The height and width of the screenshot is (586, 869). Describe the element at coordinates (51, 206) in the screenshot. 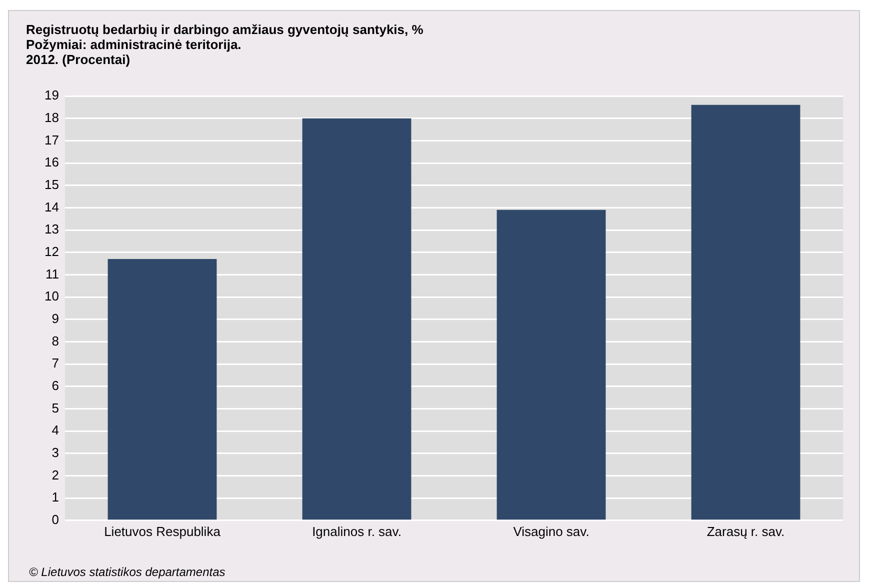

I see `y-tick-label: 14` at that location.